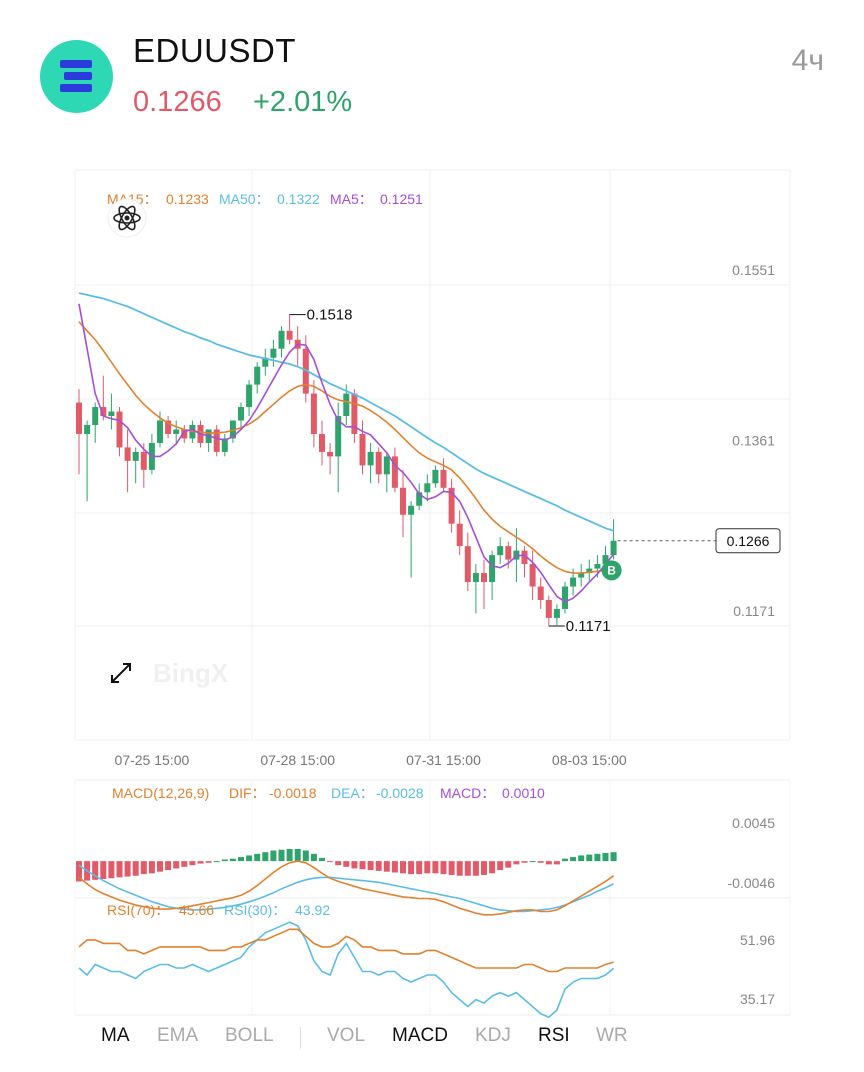 This screenshot has width=864, height=1072. What do you see at coordinates (807, 60) in the screenshot?
I see `timeframe-selector: 4ч` at bounding box center [807, 60].